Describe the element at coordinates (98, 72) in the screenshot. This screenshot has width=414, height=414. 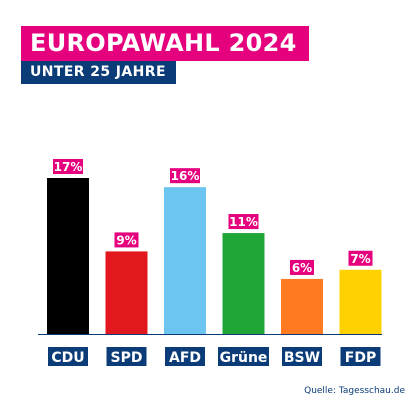
I see `chart-subtitle: UNTER 25 JAHRE` at that location.